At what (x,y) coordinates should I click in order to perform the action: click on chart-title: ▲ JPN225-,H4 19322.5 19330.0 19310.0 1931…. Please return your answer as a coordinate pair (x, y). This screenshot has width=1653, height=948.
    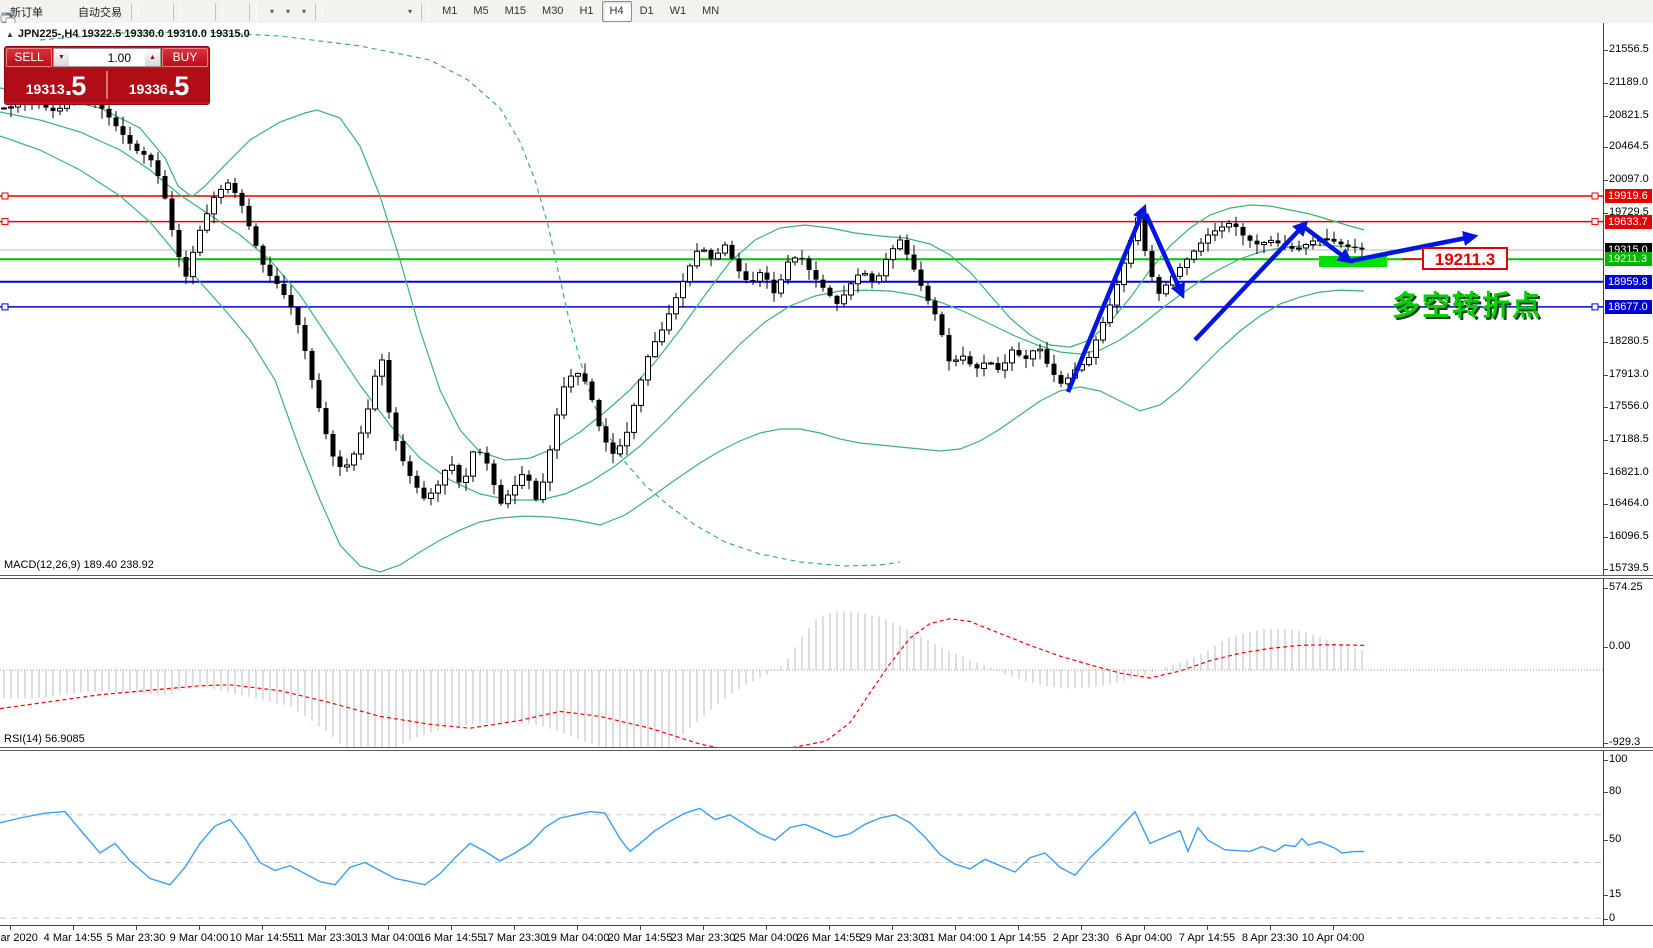
    Looking at the image, I should click on (128, 34).